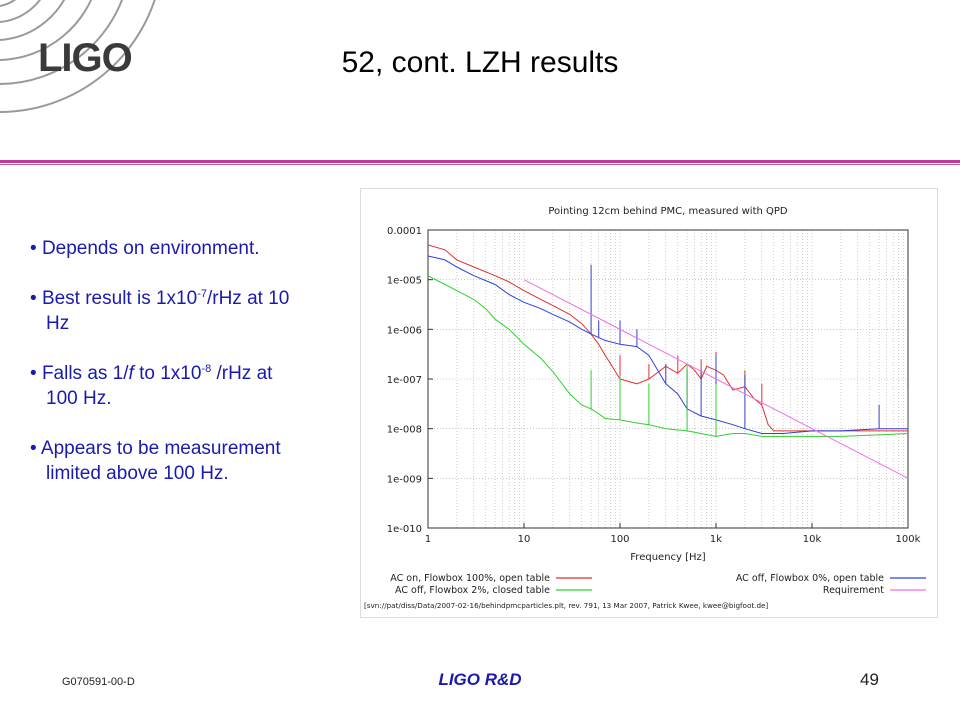 This screenshot has width=960, height=720. Describe the element at coordinates (480, 62) in the screenshot. I see `slide-title: 52, cont. LZH results` at that location.